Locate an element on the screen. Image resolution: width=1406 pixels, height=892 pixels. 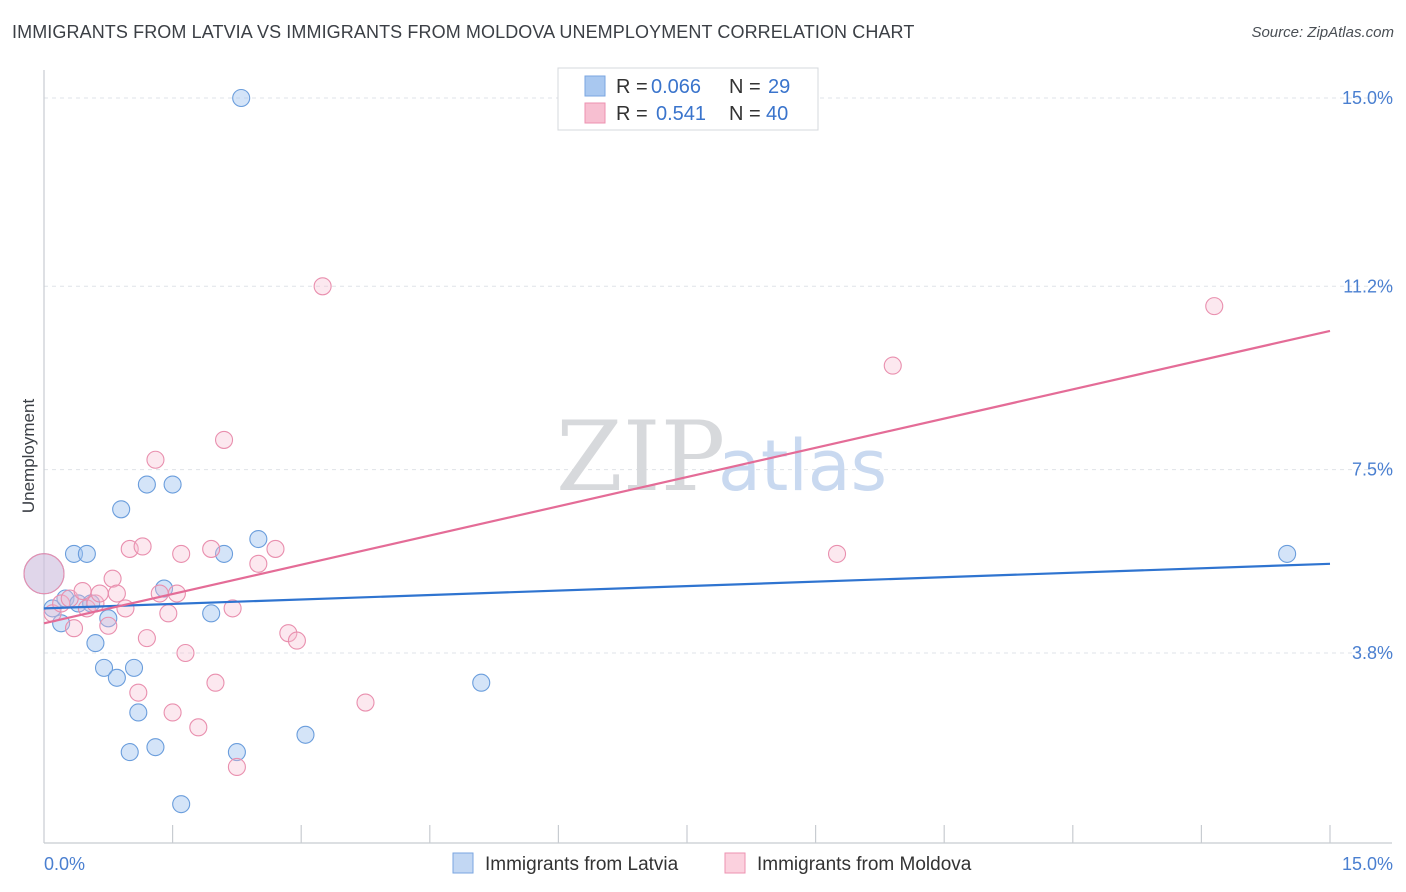
legend-n-value-latvia: 29 is located at coordinates (779, 87).